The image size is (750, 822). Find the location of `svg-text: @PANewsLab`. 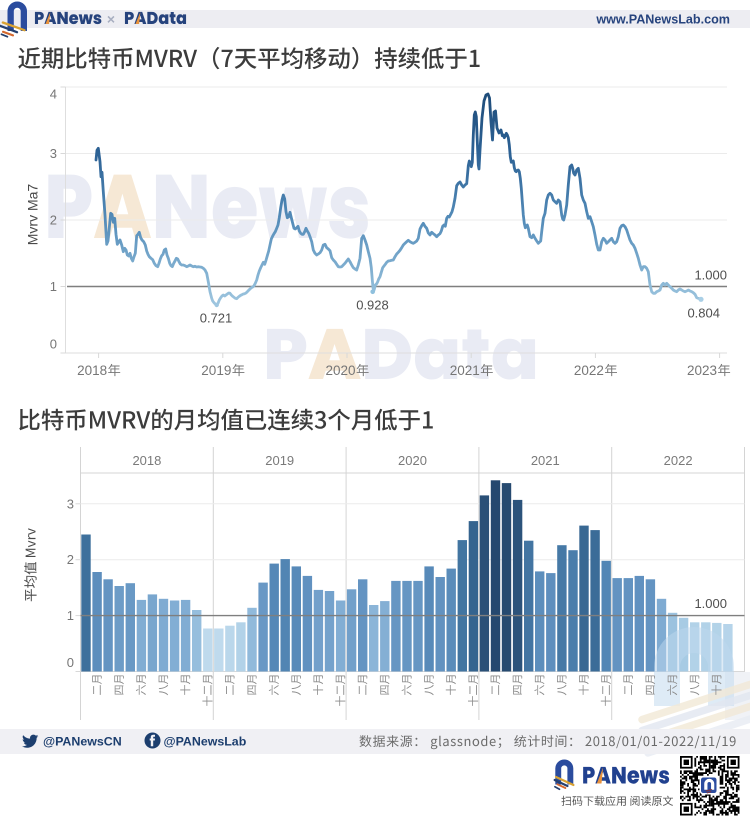

svg-text: @PANewsLab is located at coordinates (205, 742).